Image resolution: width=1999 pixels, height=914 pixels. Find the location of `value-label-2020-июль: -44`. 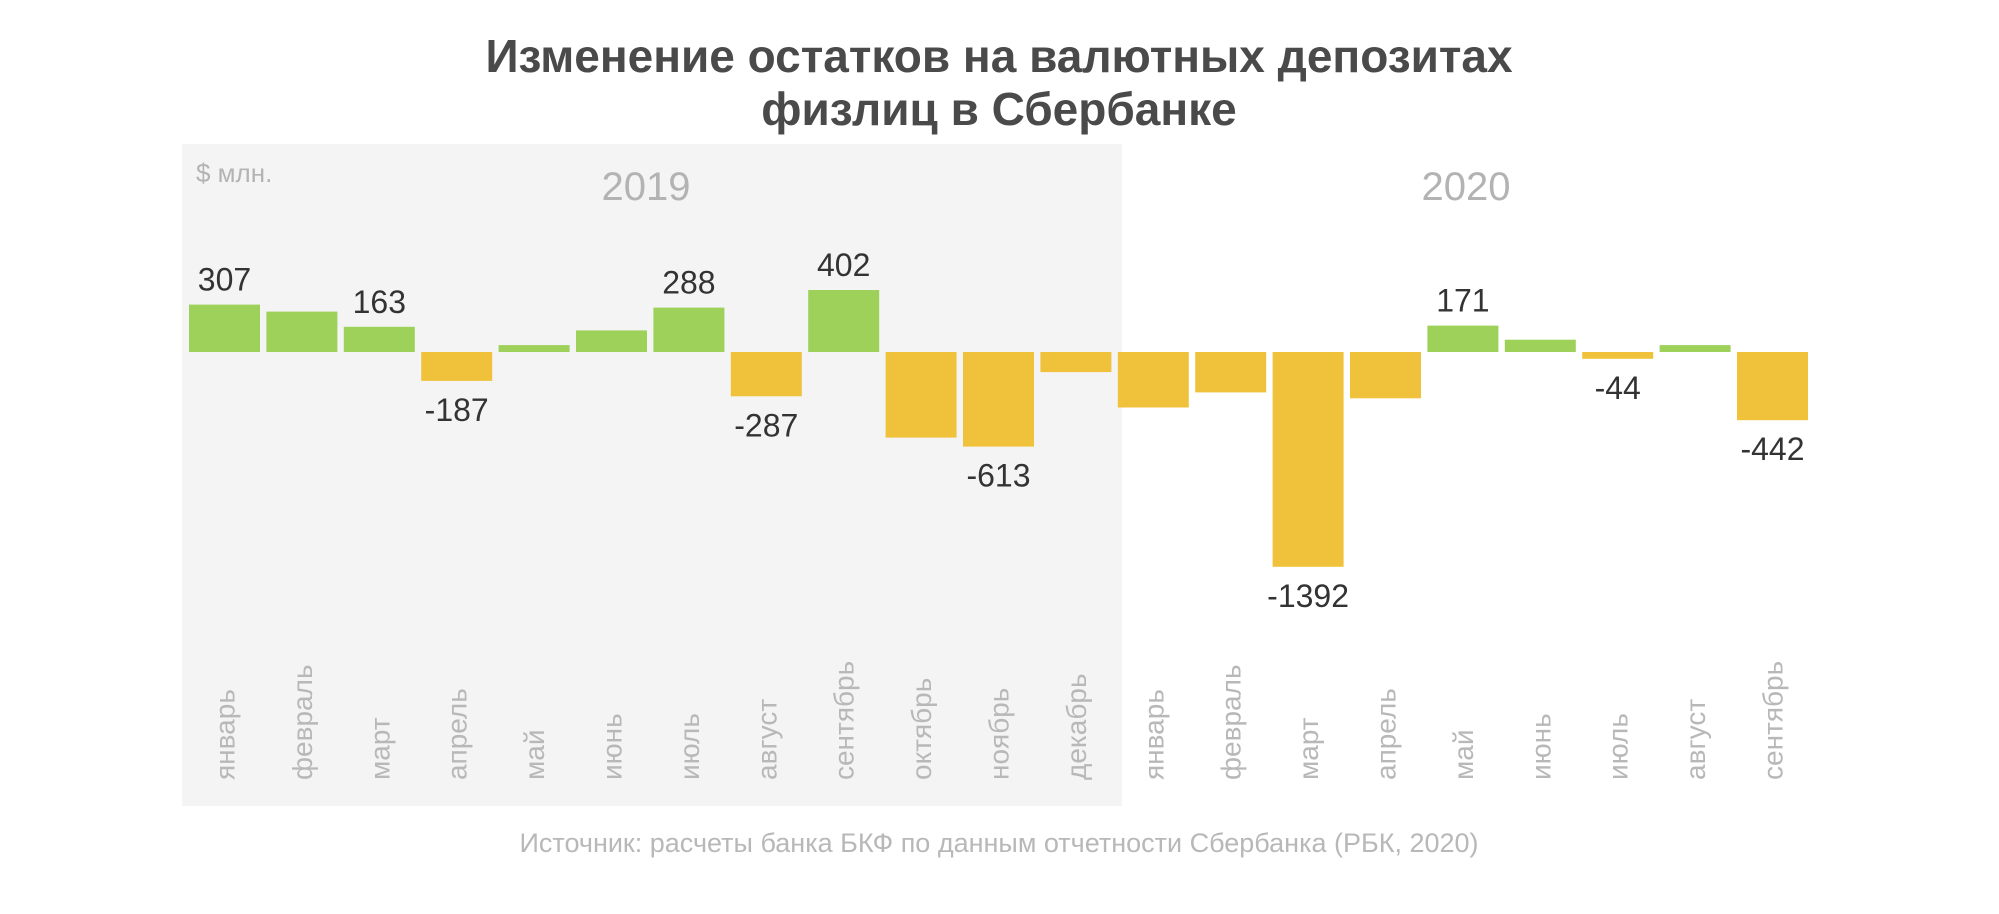

value-label-2020-июль: -44 is located at coordinates (1618, 388).